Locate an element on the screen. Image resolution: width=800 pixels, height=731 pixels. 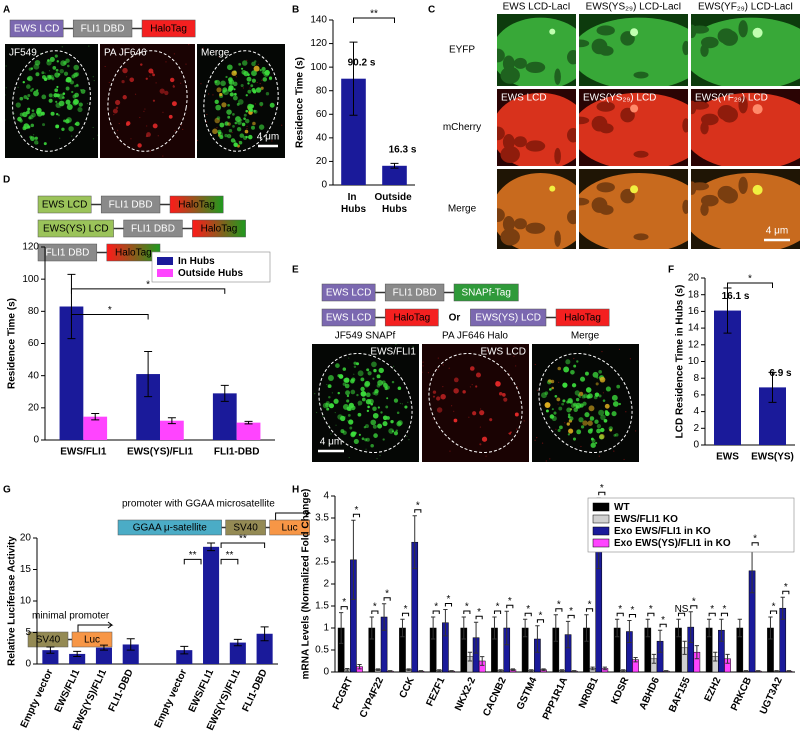
construct-label: EWS(YS) LCD is located at coordinates (76, 229).